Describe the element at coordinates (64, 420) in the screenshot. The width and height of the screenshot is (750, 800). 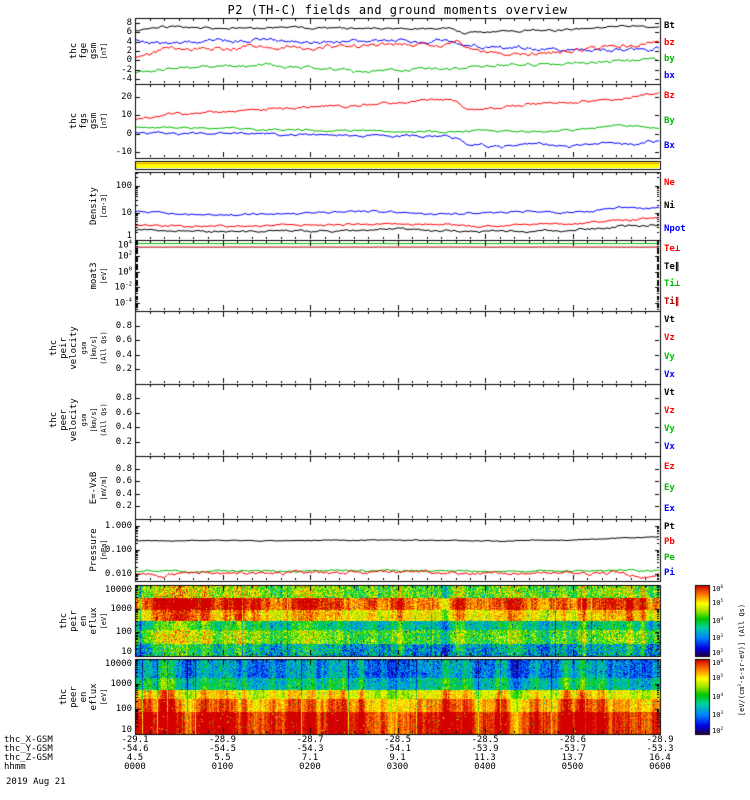
I see `ylabel-peer_vel: peer` at that location.